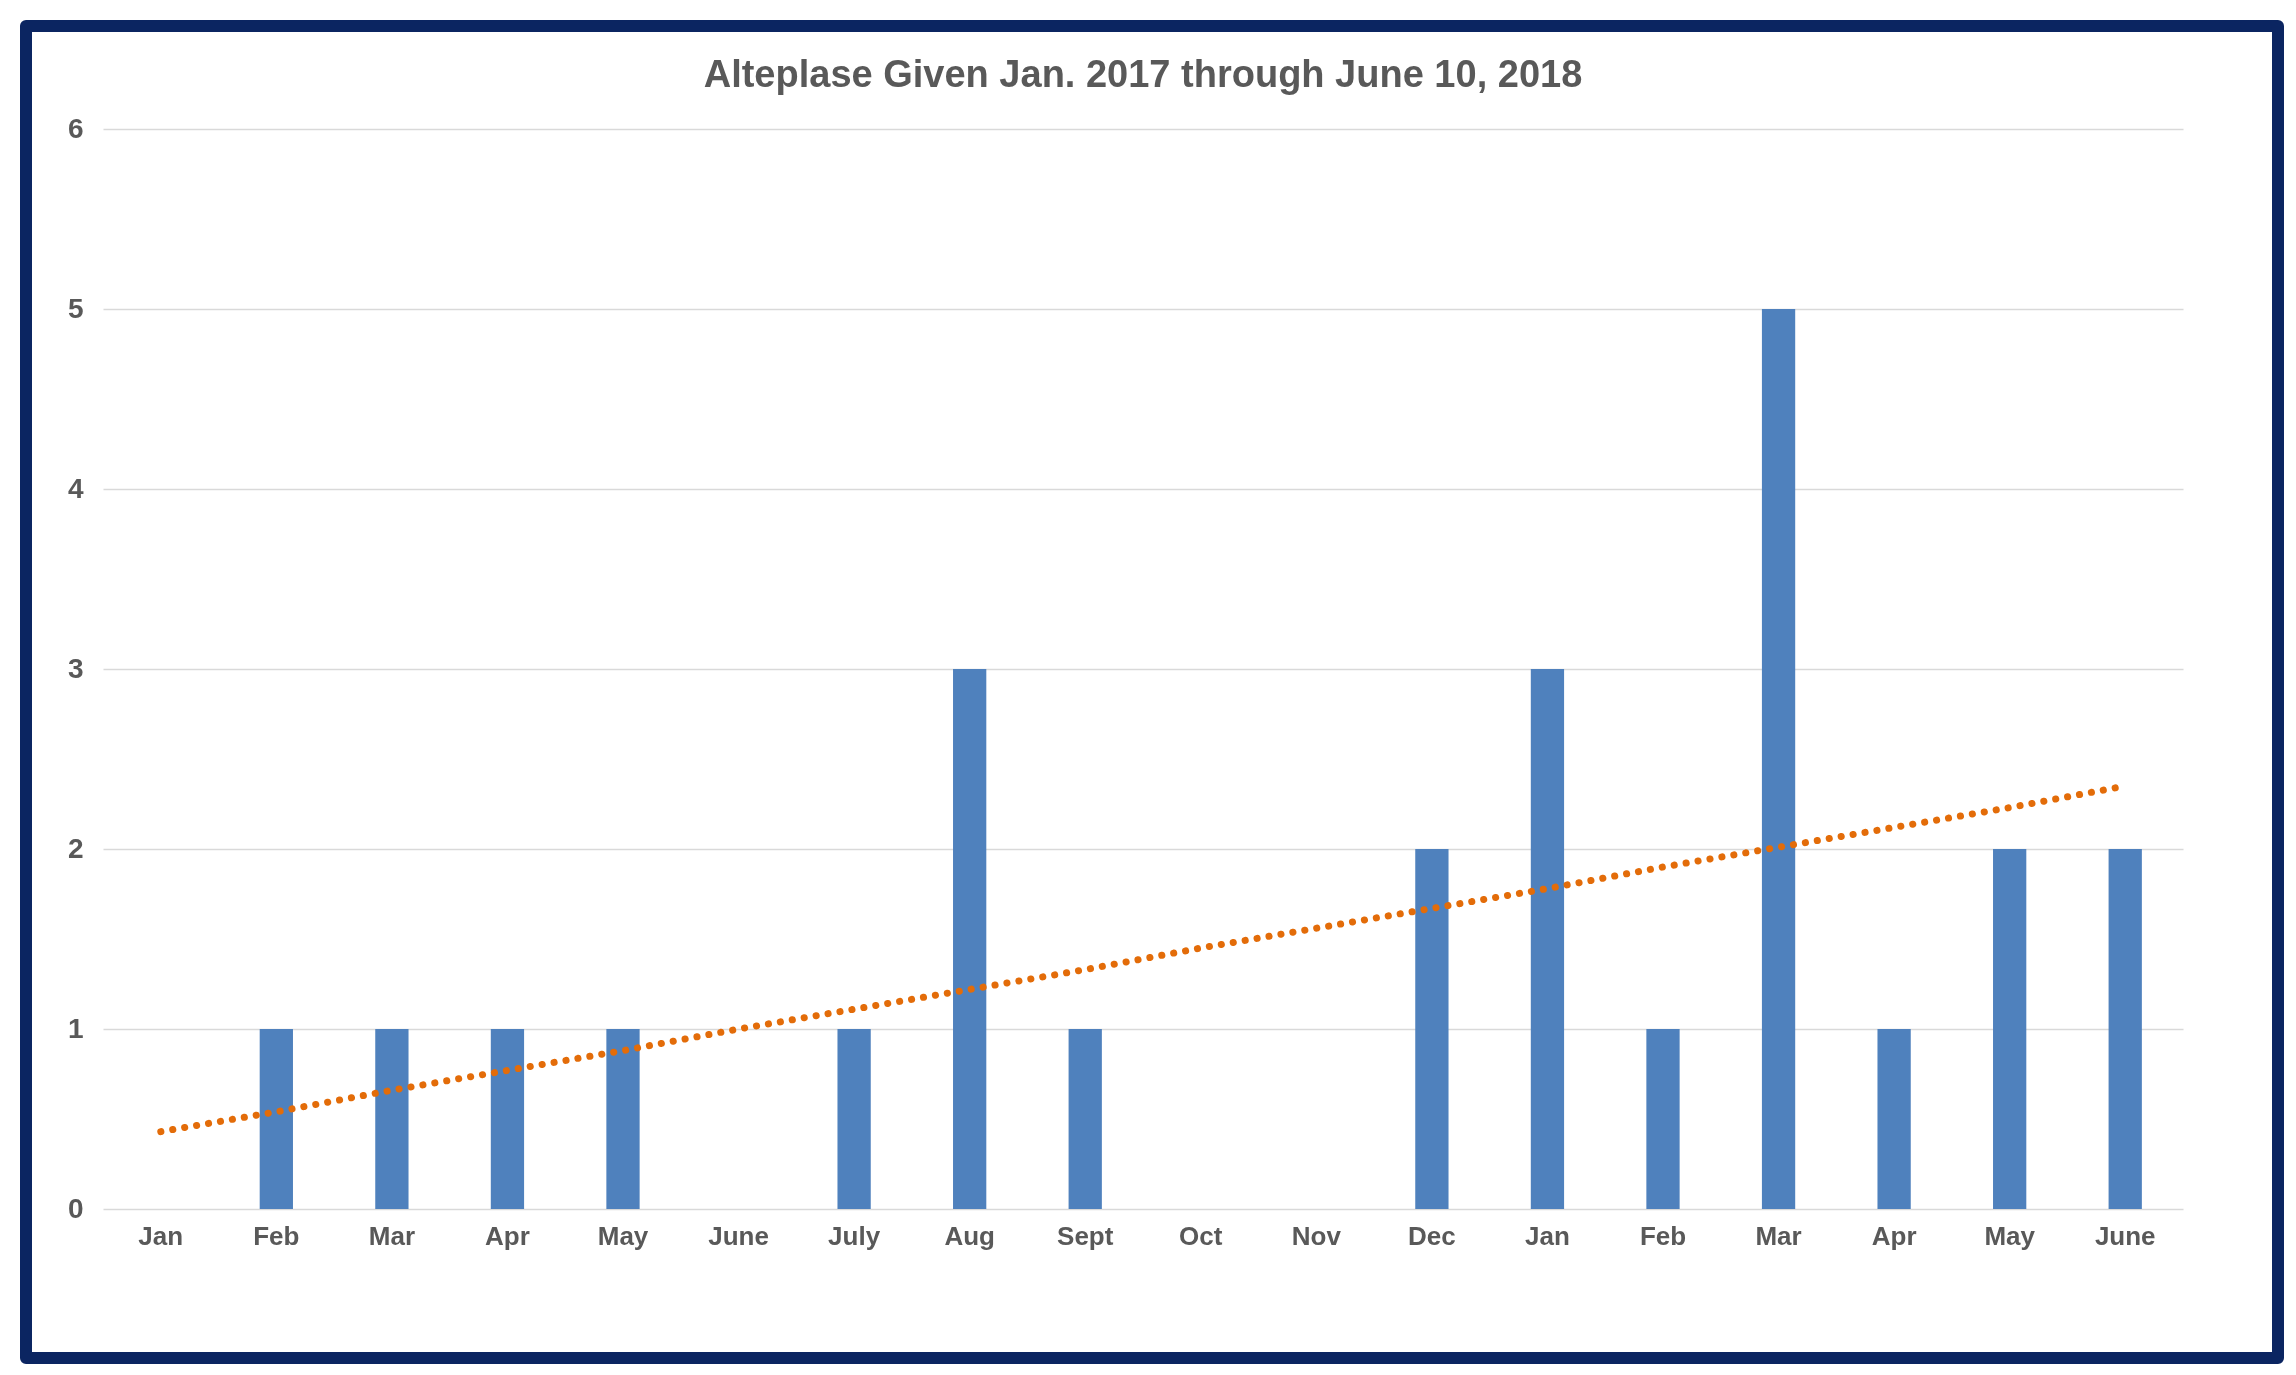  Describe the element at coordinates (75, 668) in the screenshot. I see `y-tick-label: 3` at that location.